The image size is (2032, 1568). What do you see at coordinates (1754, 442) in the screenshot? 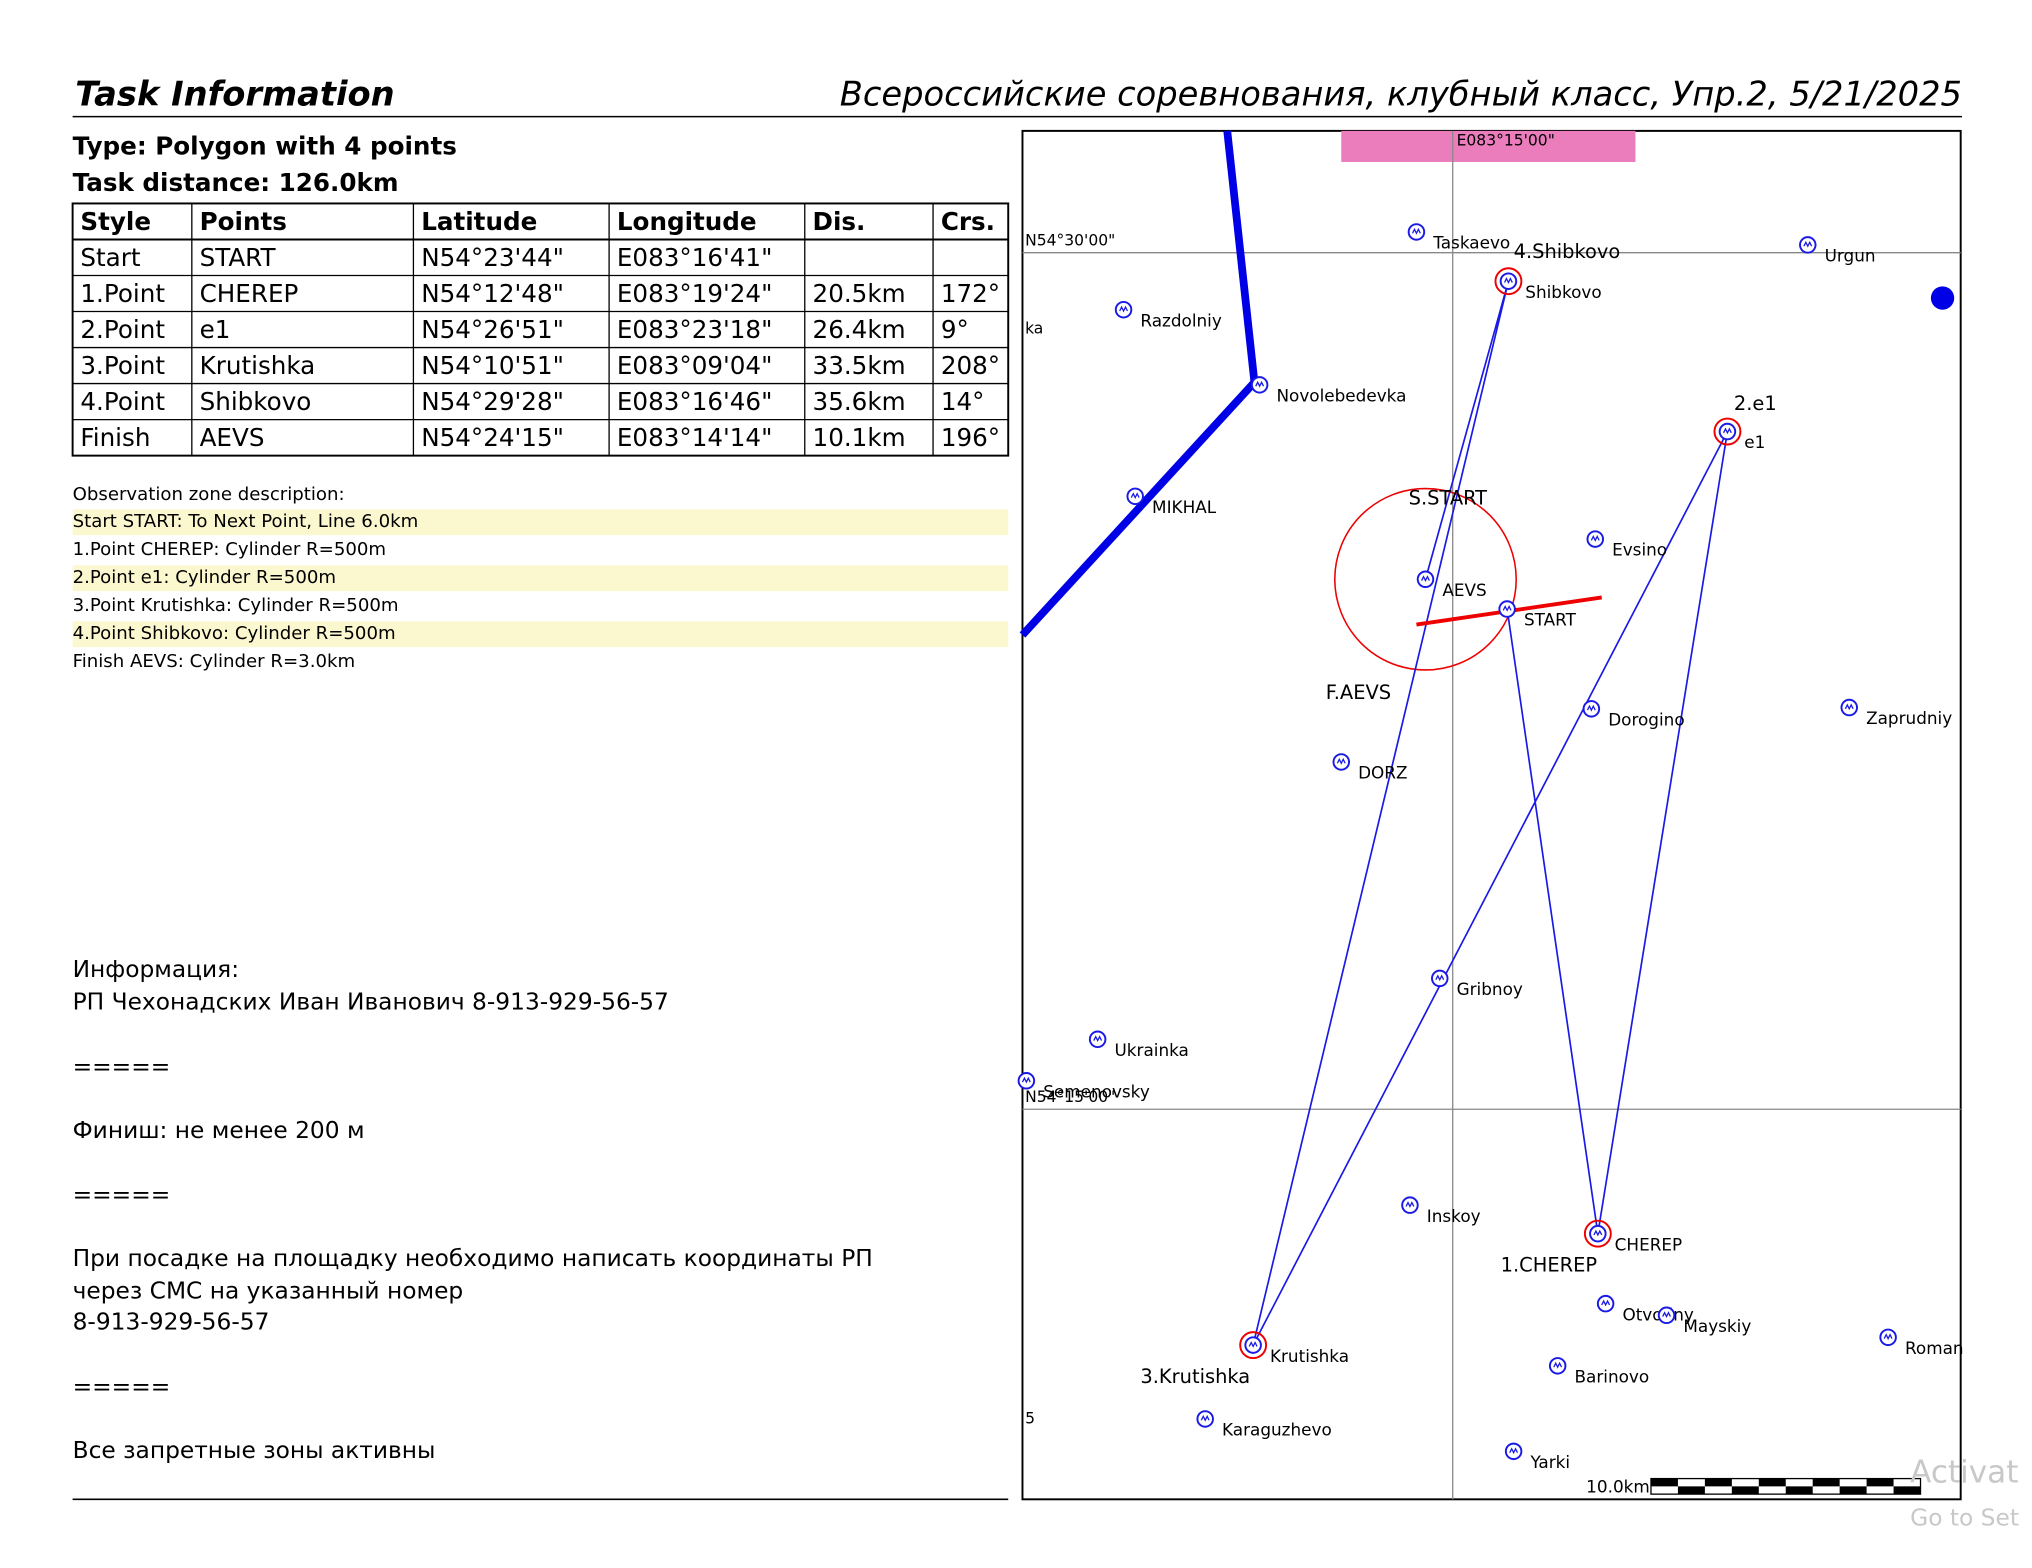
I see `waypoint-label: e1` at bounding box center [1754, 442].